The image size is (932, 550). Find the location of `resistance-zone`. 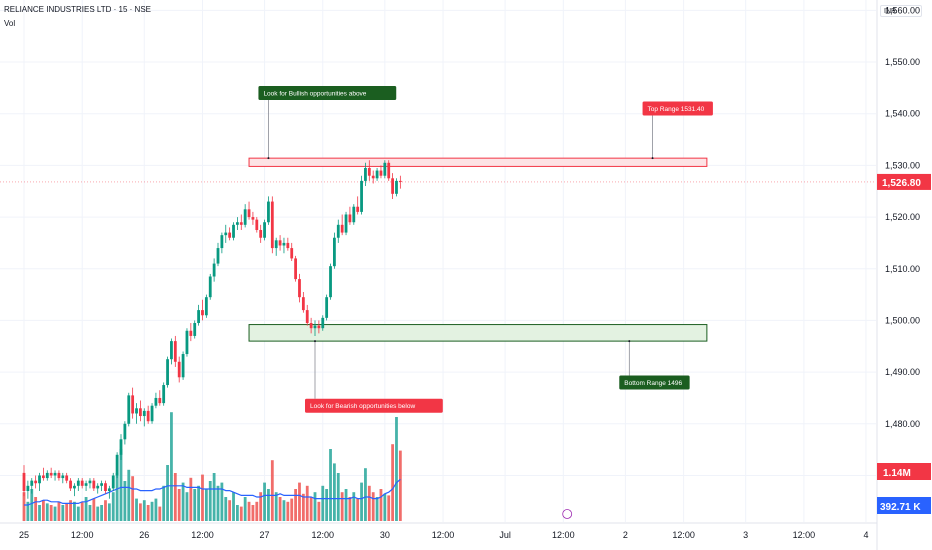

resistance-zone is located at coordinates (478, 162).